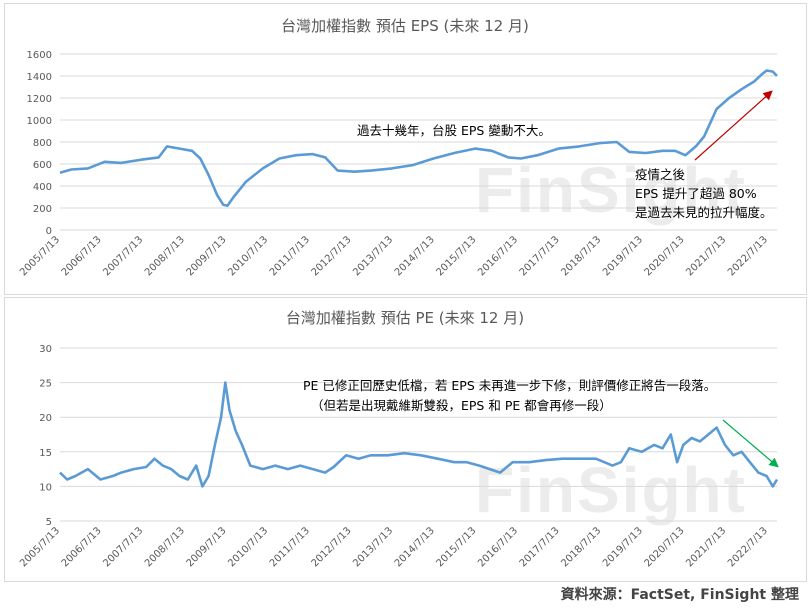  I want to click on source-note: 資料來源：FactSet, FinSight 整理, so click(679, 595).